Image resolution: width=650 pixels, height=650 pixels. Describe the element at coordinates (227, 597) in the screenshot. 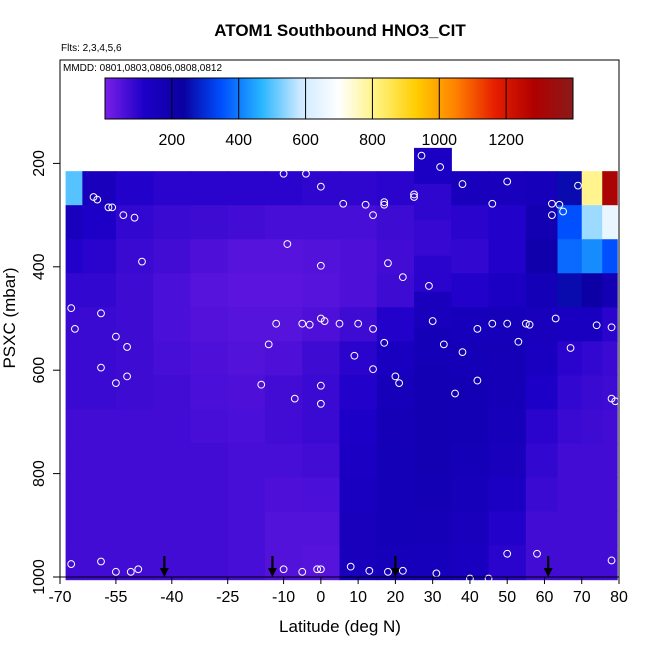

I see `x-tick-label: -25` at that location.